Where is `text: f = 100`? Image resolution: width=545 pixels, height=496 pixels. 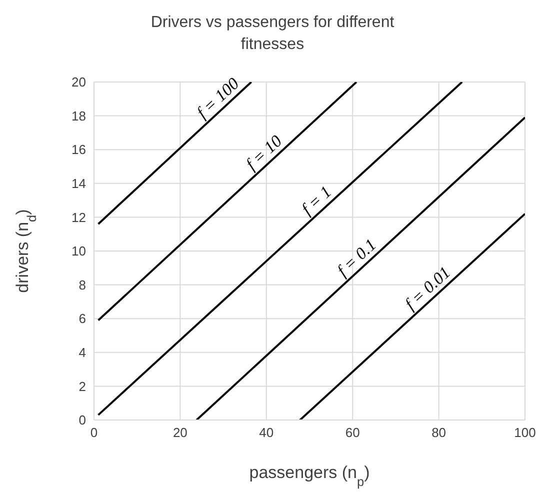
text: f = 100 is located at coordinates (218, 98).